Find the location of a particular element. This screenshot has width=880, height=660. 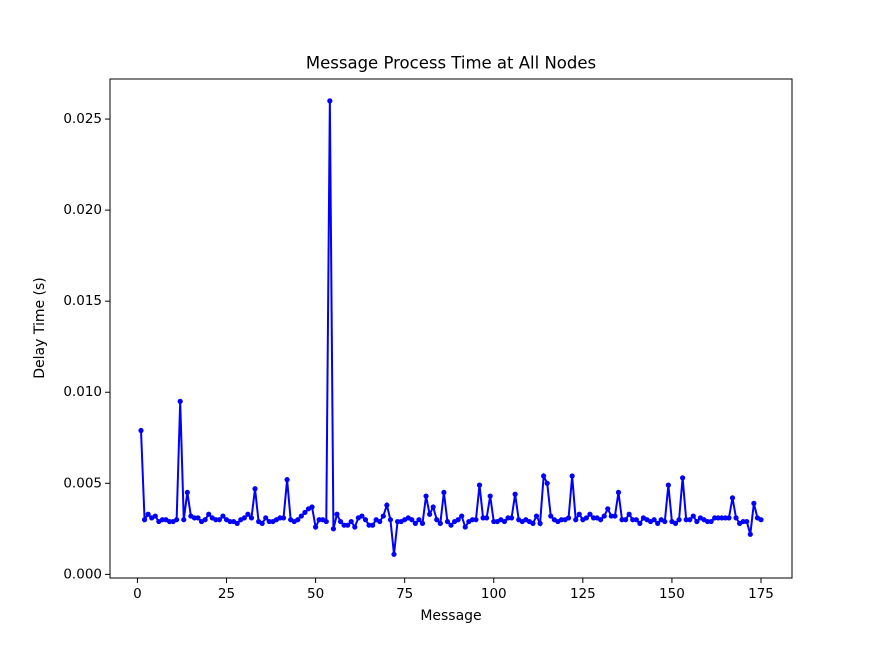

y-tick-label: 0.010 is located at coordinates (82, 392).